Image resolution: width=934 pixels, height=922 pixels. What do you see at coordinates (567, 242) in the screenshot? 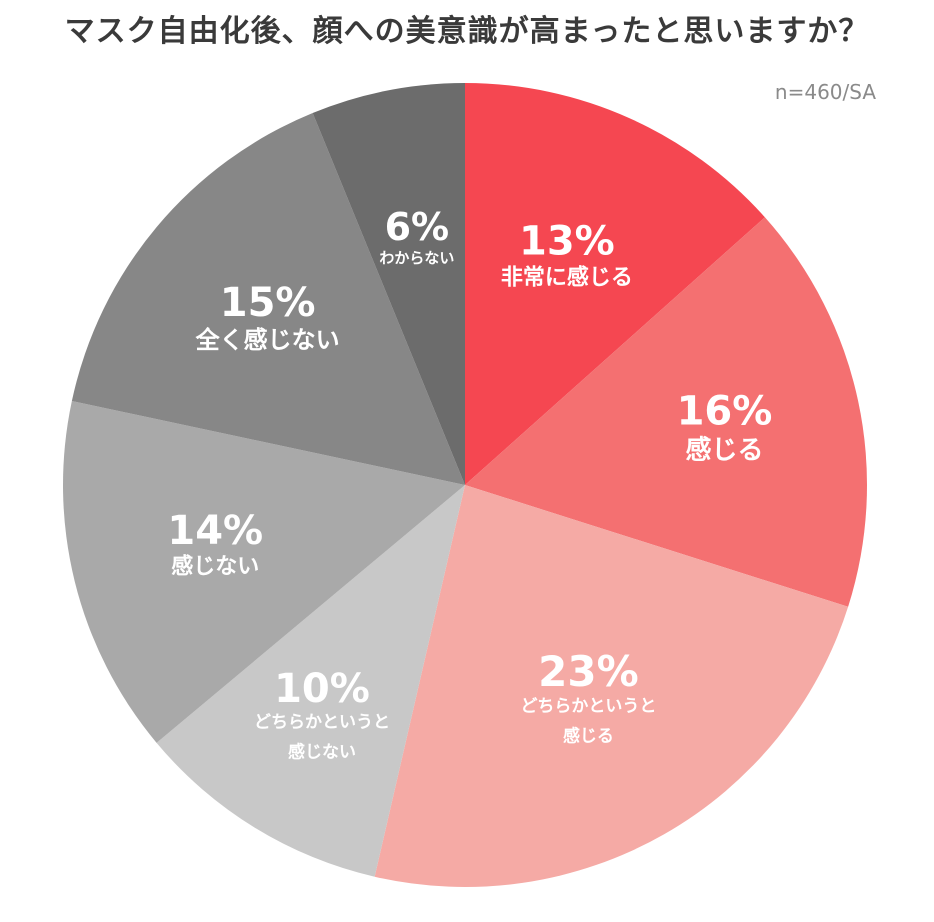
I see `slice-percent-label-1: 13%` at bounding box center [567, 242].